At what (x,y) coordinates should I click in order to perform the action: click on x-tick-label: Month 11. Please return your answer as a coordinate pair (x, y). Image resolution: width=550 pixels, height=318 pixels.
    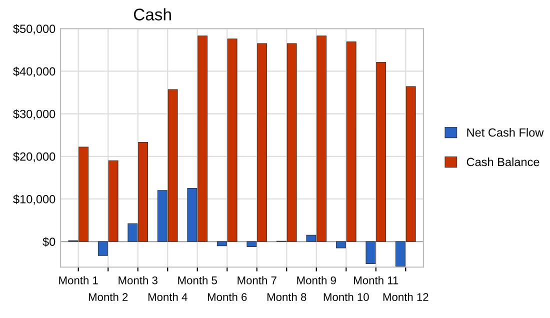
    Looking at the image, I should click on (376, 280).